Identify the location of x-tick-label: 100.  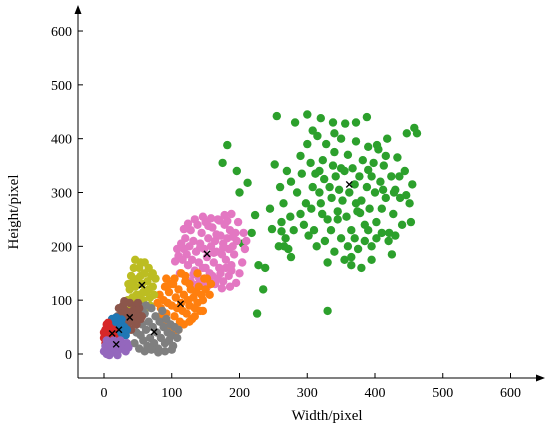
(171, 393).